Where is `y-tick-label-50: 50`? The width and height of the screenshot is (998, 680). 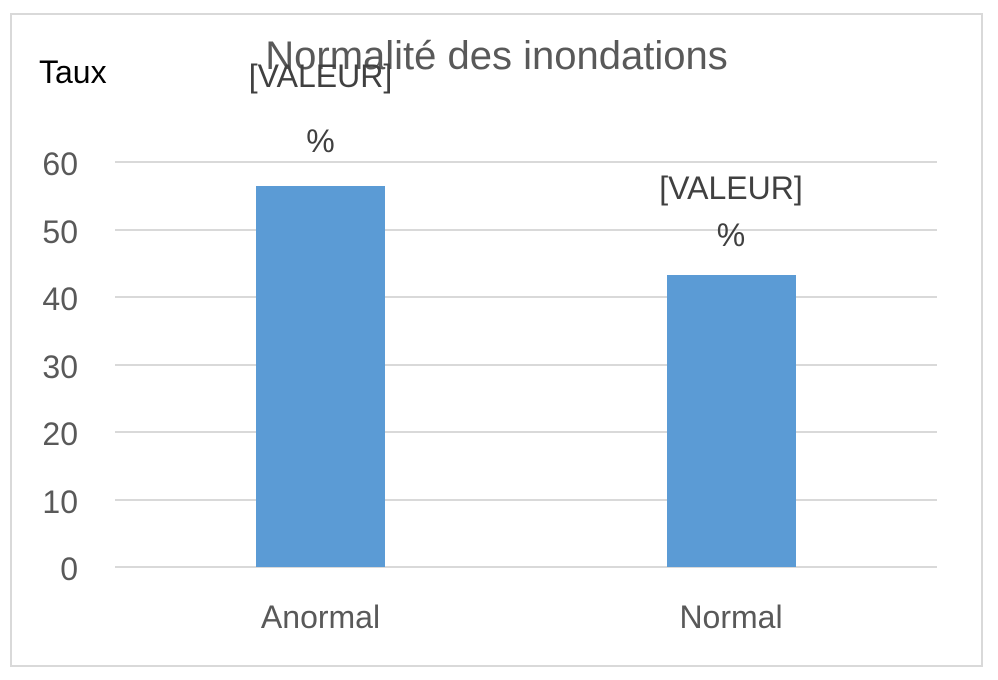 y-tick-label-50: 50 is located at coordinates (60, 231).